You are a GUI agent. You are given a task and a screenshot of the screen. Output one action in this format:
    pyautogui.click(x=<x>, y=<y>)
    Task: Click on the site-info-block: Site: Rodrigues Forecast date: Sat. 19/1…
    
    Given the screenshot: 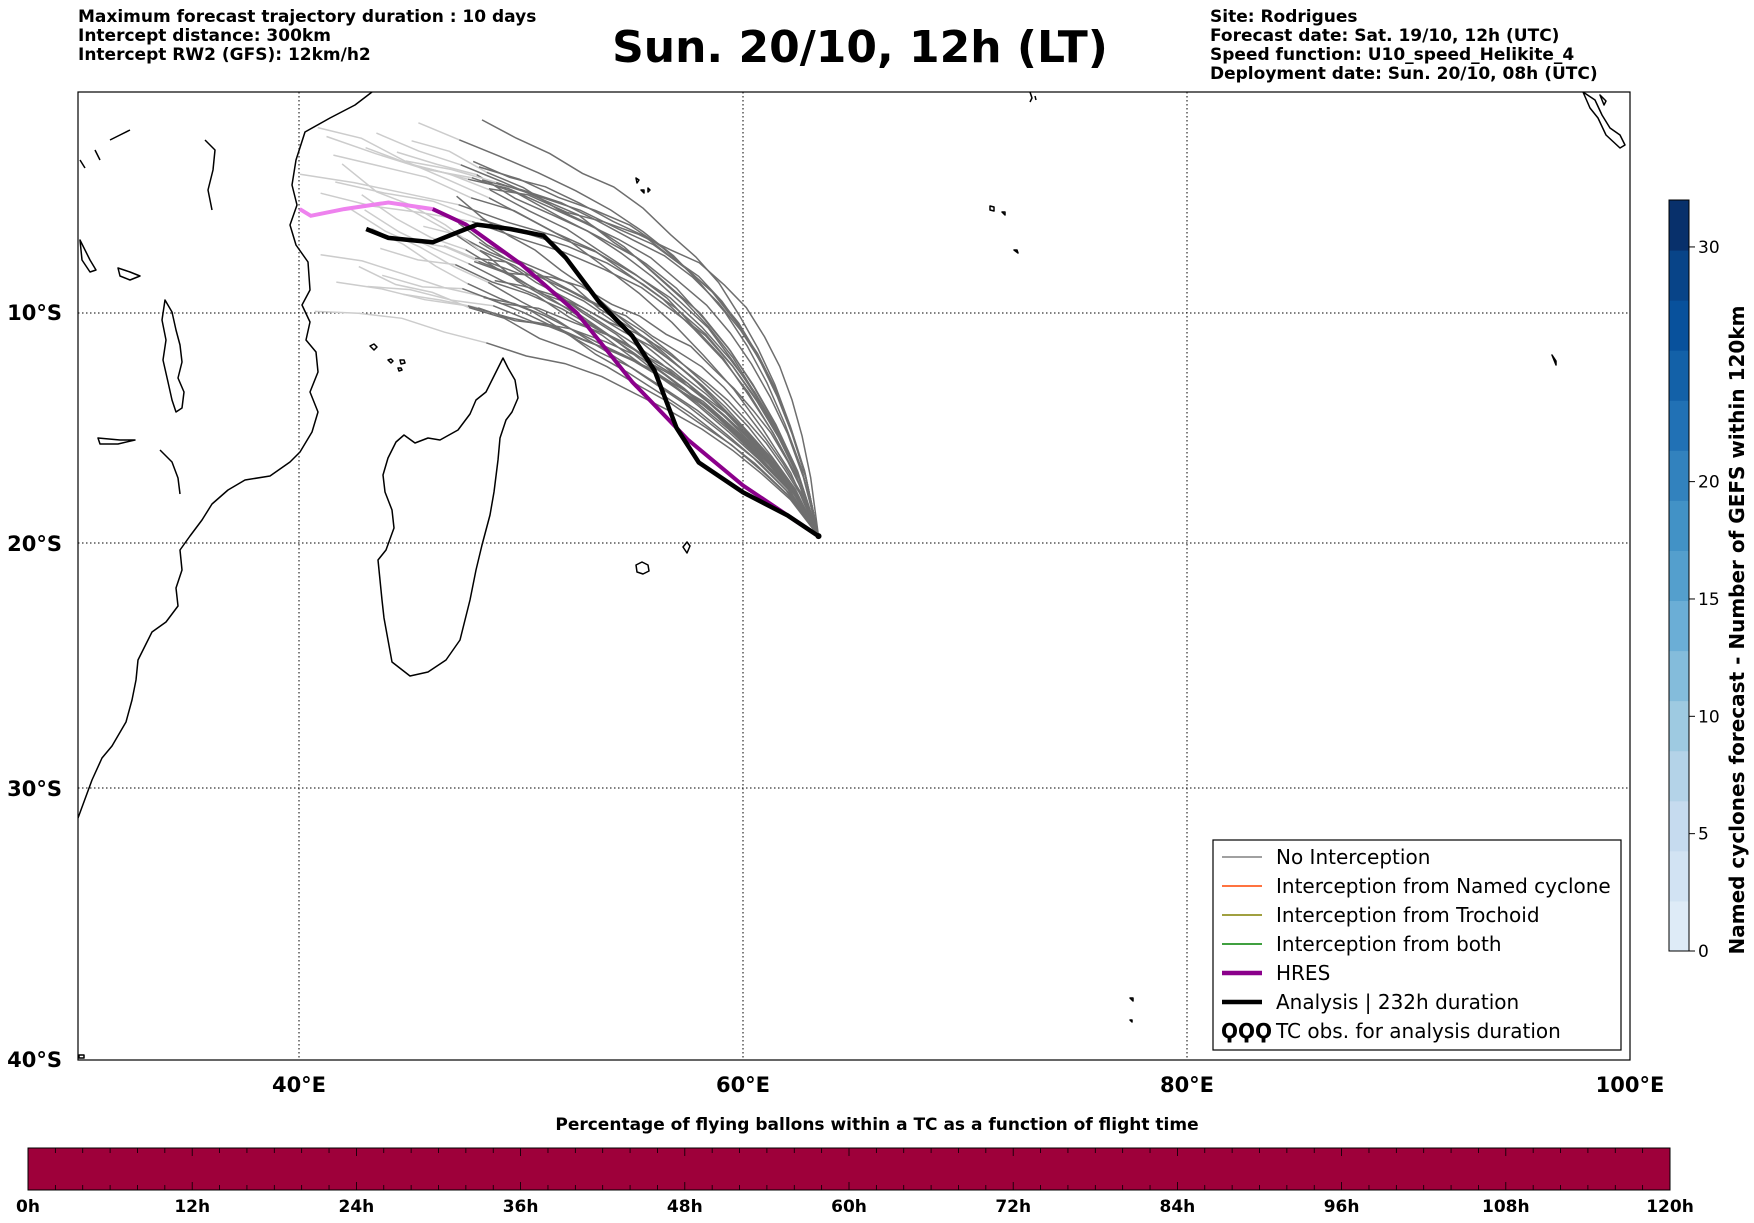 What is the action you would take?
    pyautogui.click(x=1404, y=46)
    